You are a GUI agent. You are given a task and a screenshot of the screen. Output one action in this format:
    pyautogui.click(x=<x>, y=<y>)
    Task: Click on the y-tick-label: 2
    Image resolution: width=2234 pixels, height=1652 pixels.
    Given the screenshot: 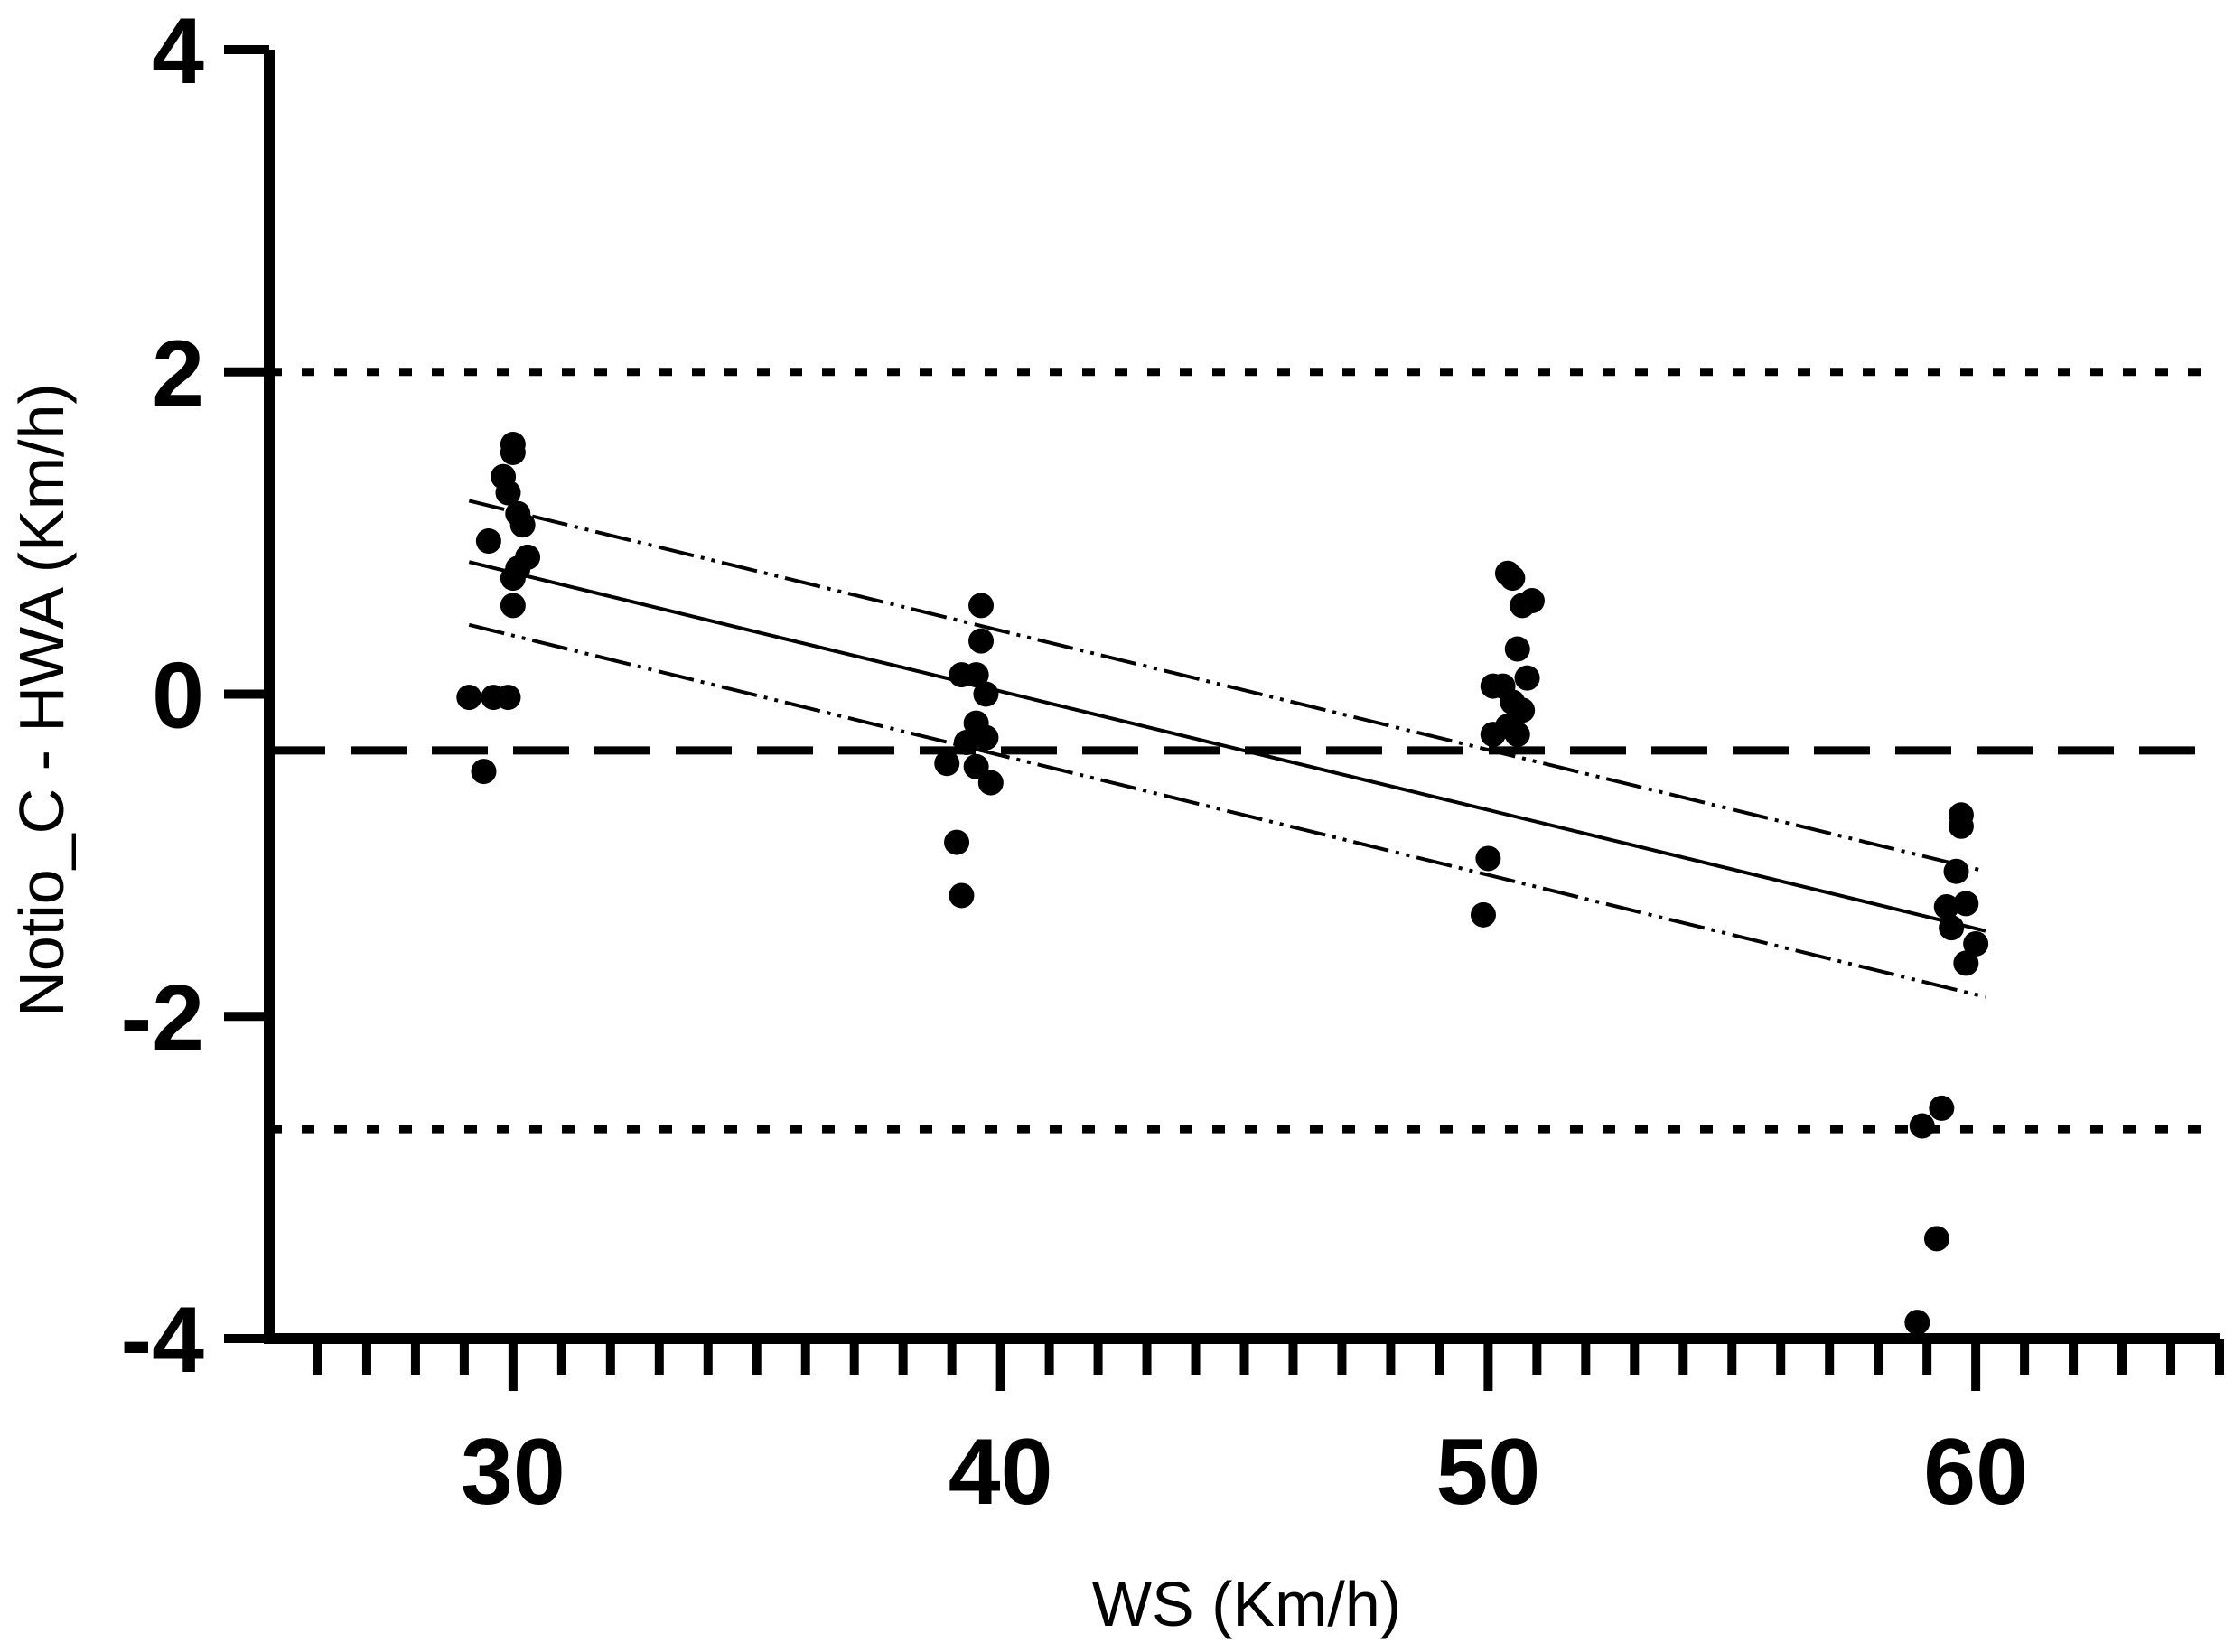 What is the action you would take?
    pyautogui.click(x=178, y=374)
    